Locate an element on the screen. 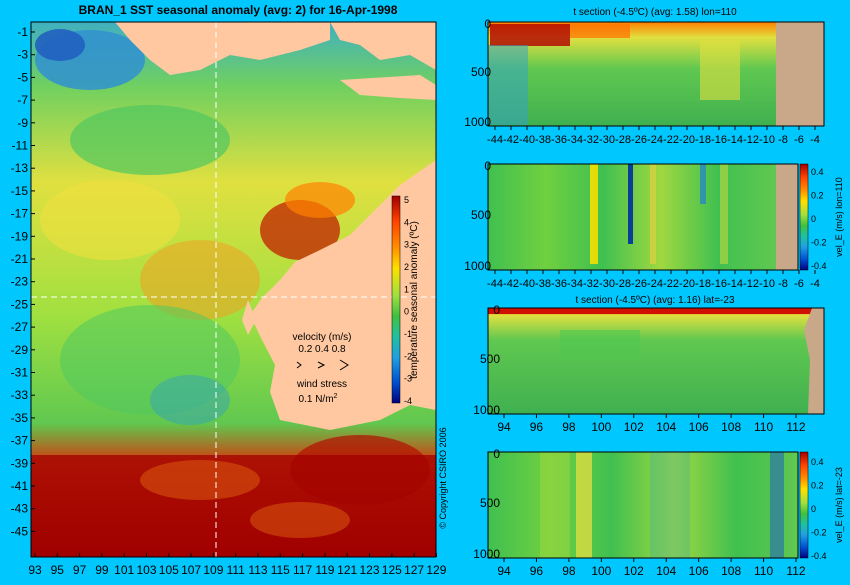 The width and height of the screenshot is (850, 585). section-x-tick-label: -40 is located at coordinates (527, 284).